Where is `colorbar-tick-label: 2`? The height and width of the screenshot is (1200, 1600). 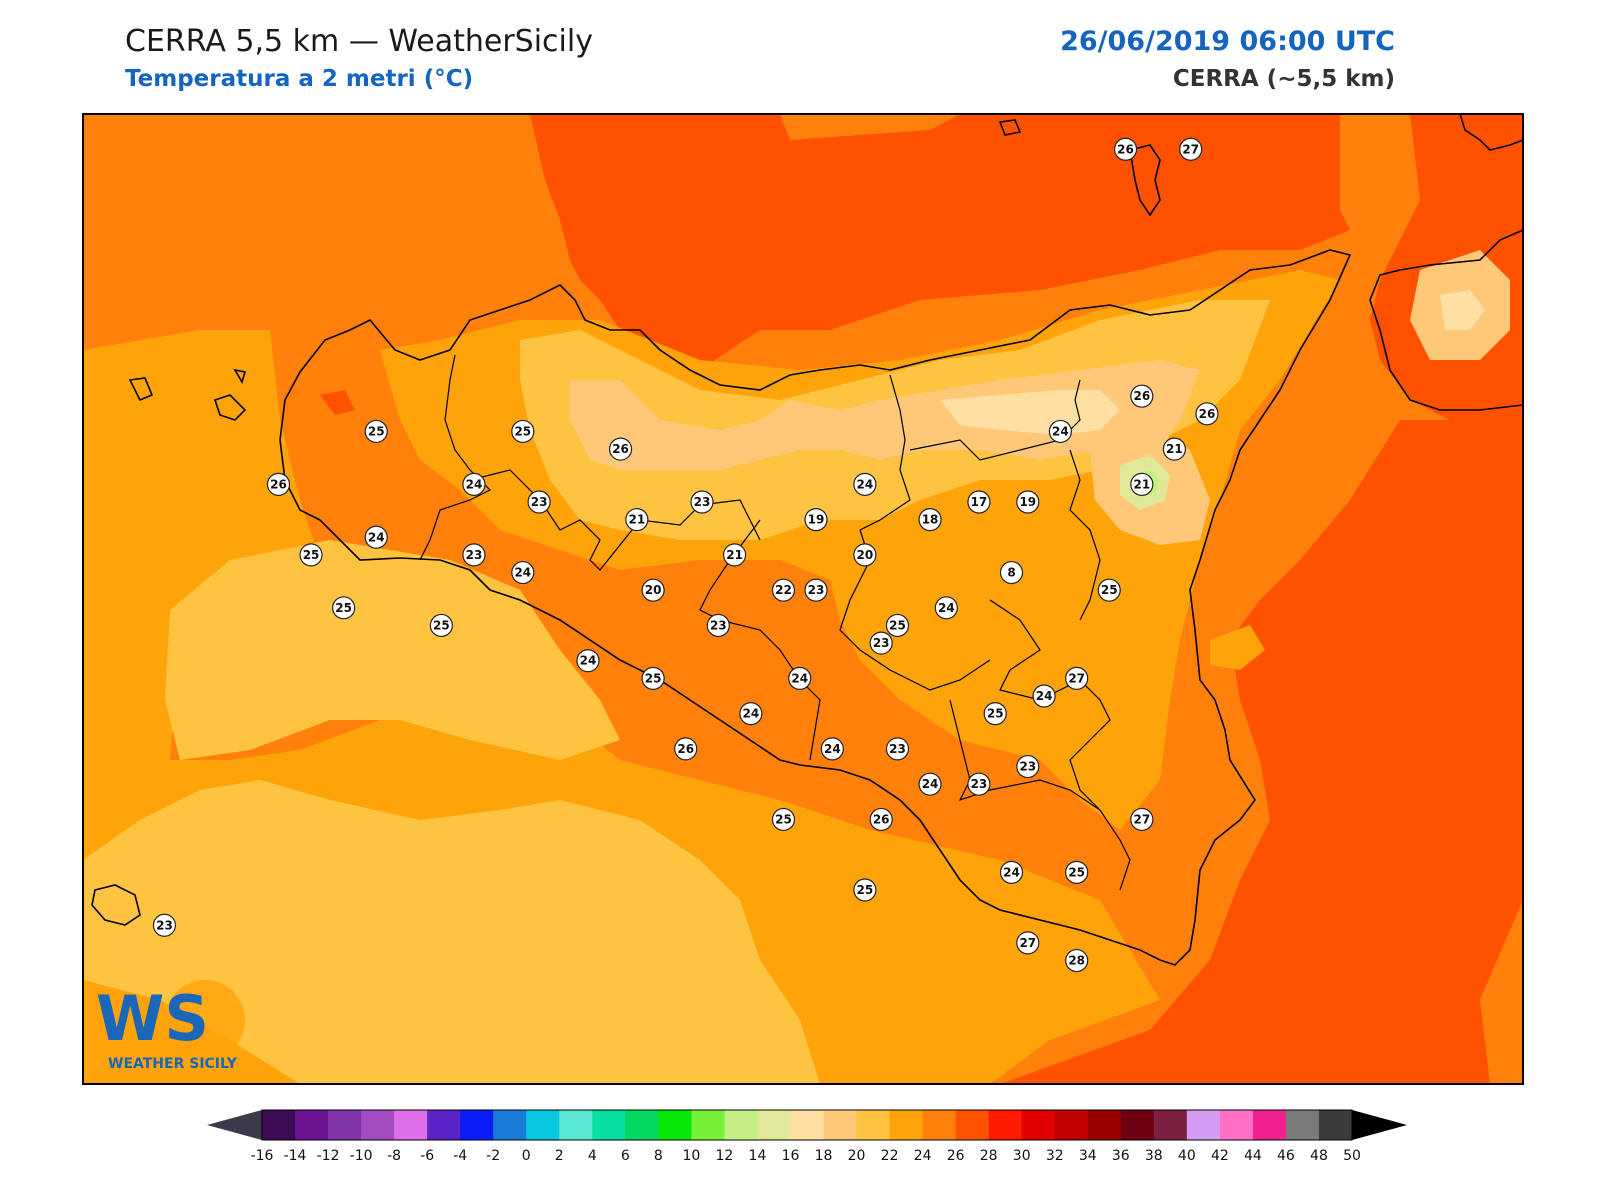 colorbar-tick-label: 2 is located at coordinates (559, 1156).